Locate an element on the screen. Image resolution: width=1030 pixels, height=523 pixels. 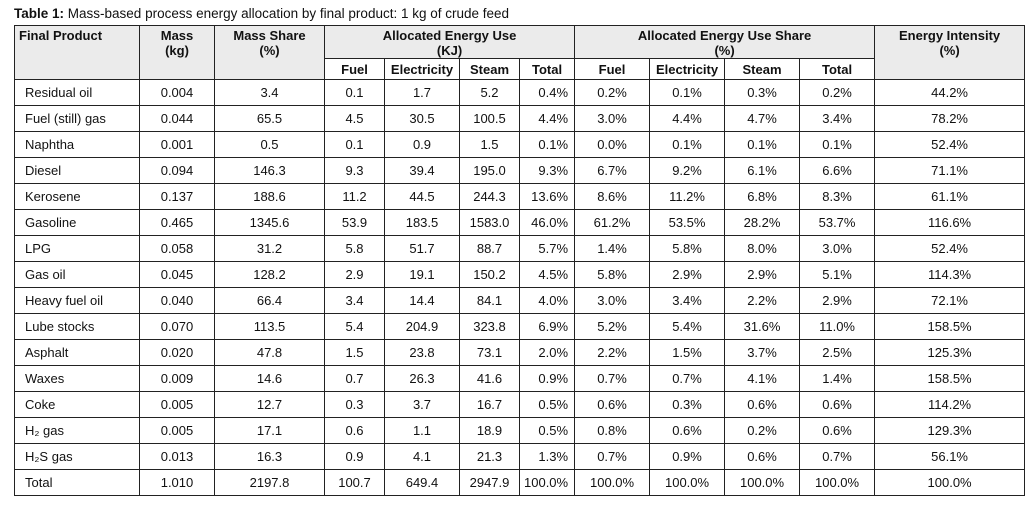
cell-mass-share: 188.6 is located at coordinates (269, 196).